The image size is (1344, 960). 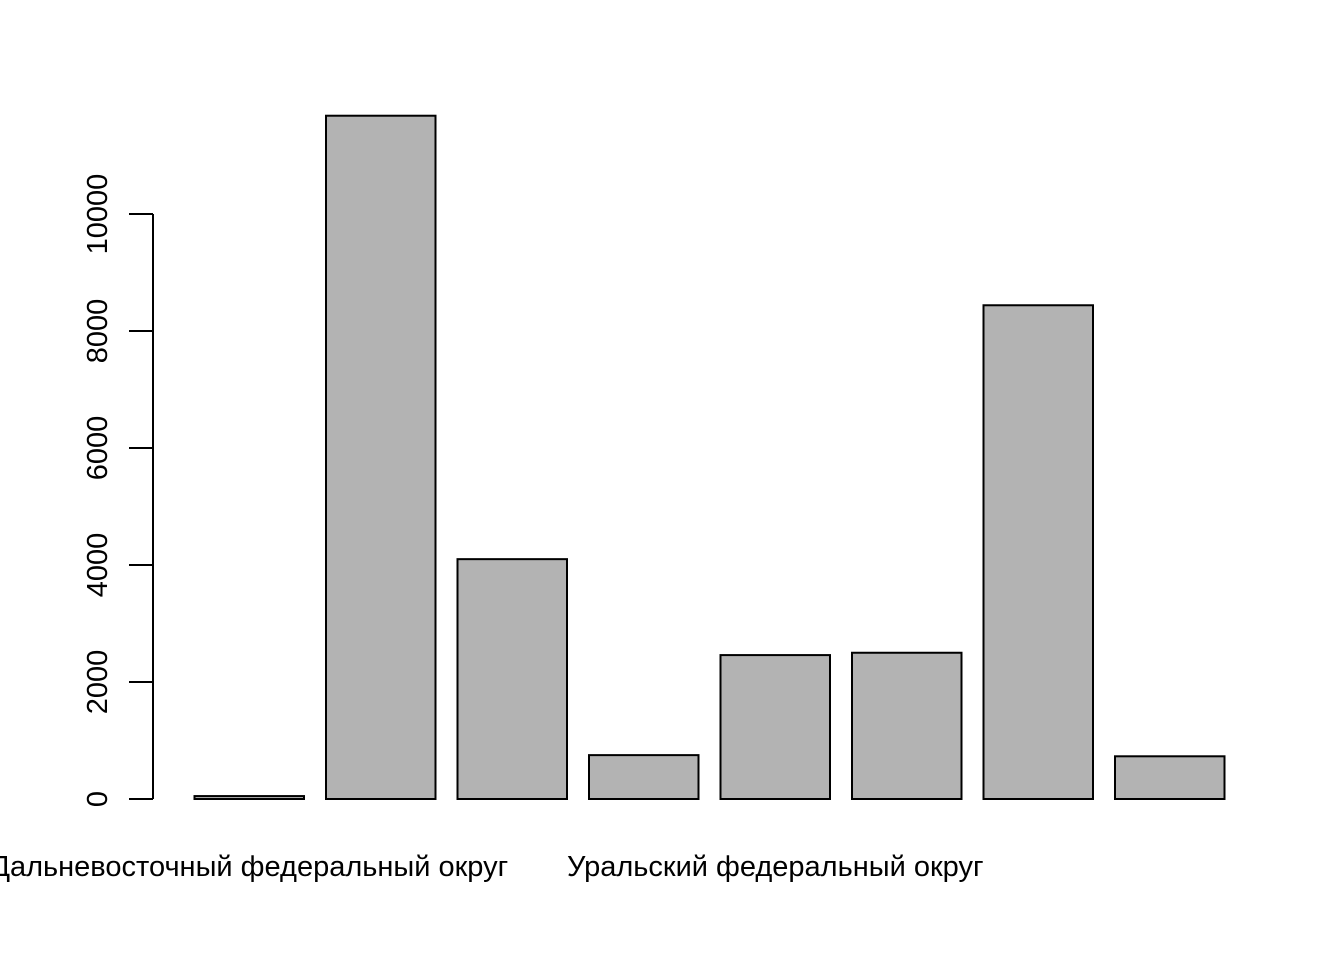 I want to click on y-tick-label: 0, so click(x=98, y=799).